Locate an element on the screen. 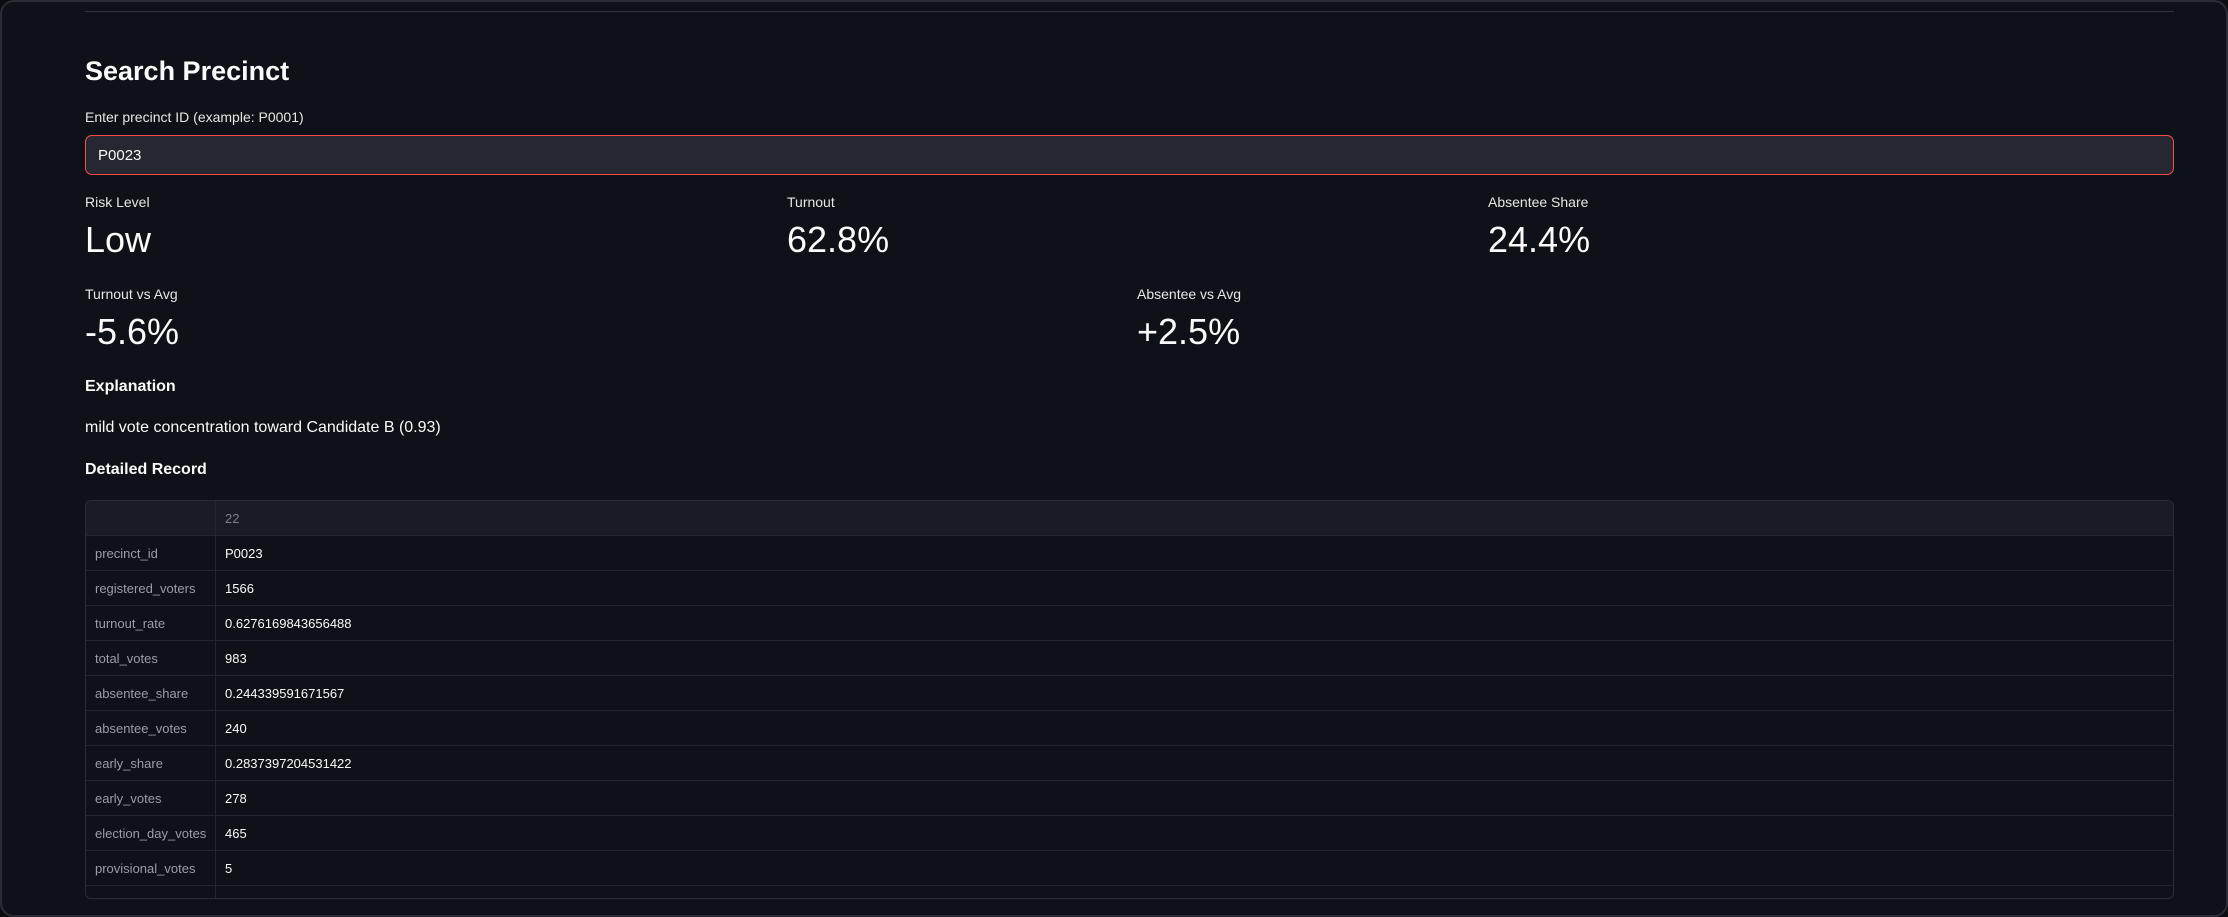 This screenshot has width=2228, height=917. row-value: 983 is located at coordinates (236, 658).